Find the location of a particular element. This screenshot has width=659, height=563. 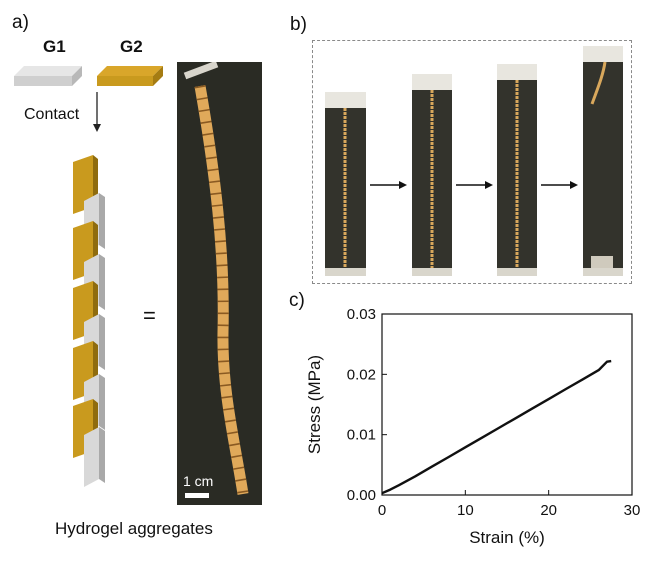

hydrogel-photo: 1 cm is located at coordinates (219, 283).